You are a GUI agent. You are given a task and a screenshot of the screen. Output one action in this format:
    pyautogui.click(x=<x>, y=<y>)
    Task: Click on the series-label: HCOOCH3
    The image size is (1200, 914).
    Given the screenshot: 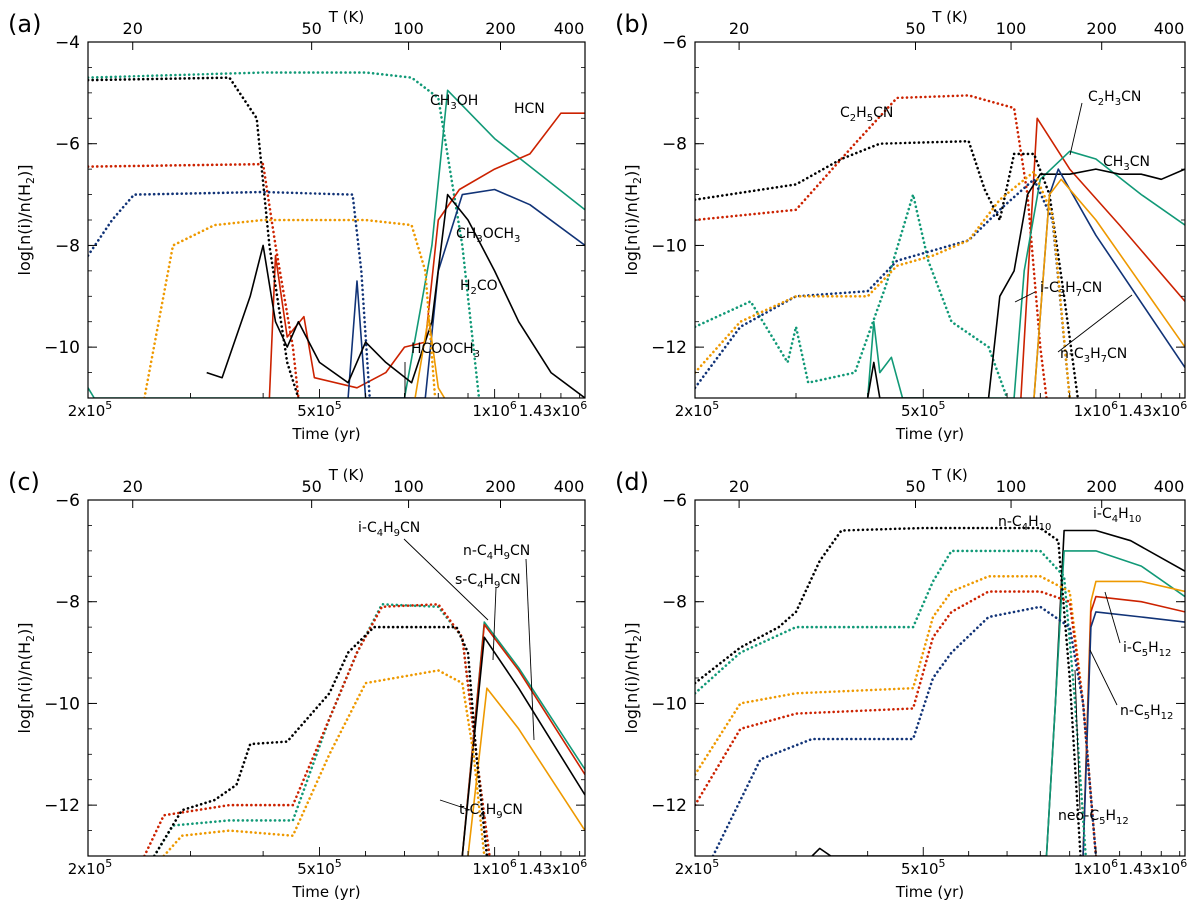 What is the action you would take?
    pyautogui.click(x=445, y=350)
    